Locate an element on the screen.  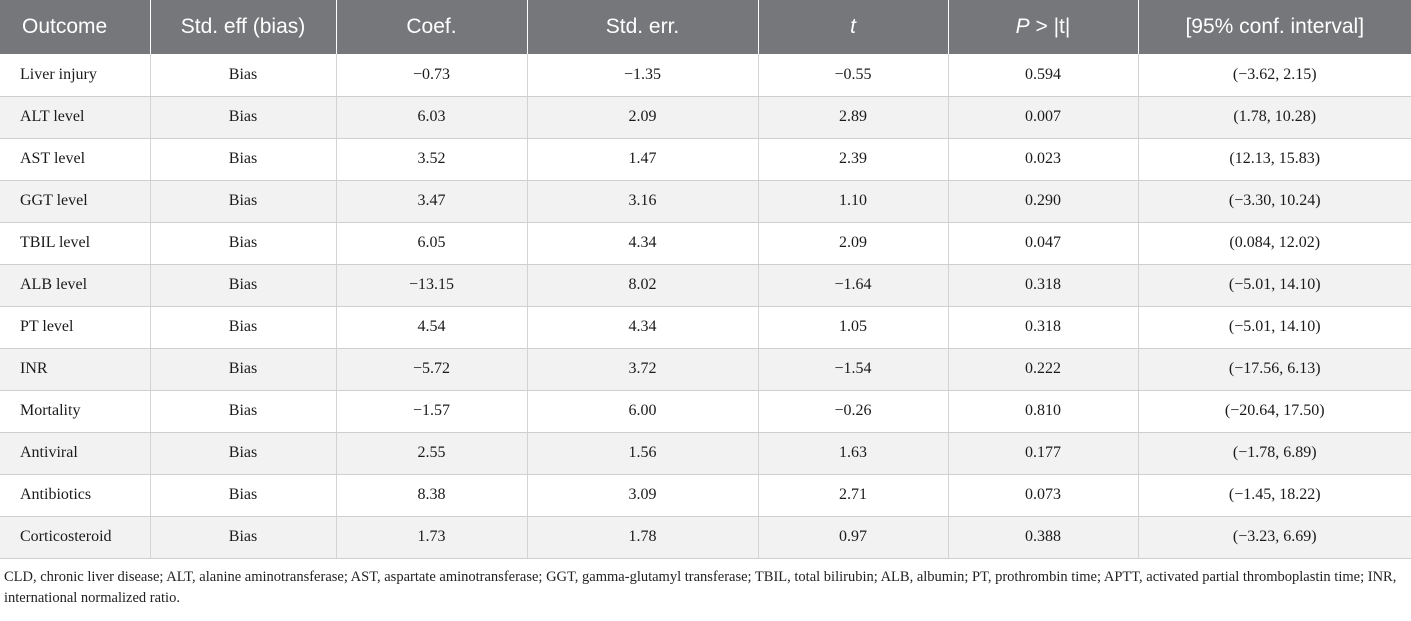
cell-coef: −13.15 is located at coordinates (432, 285).